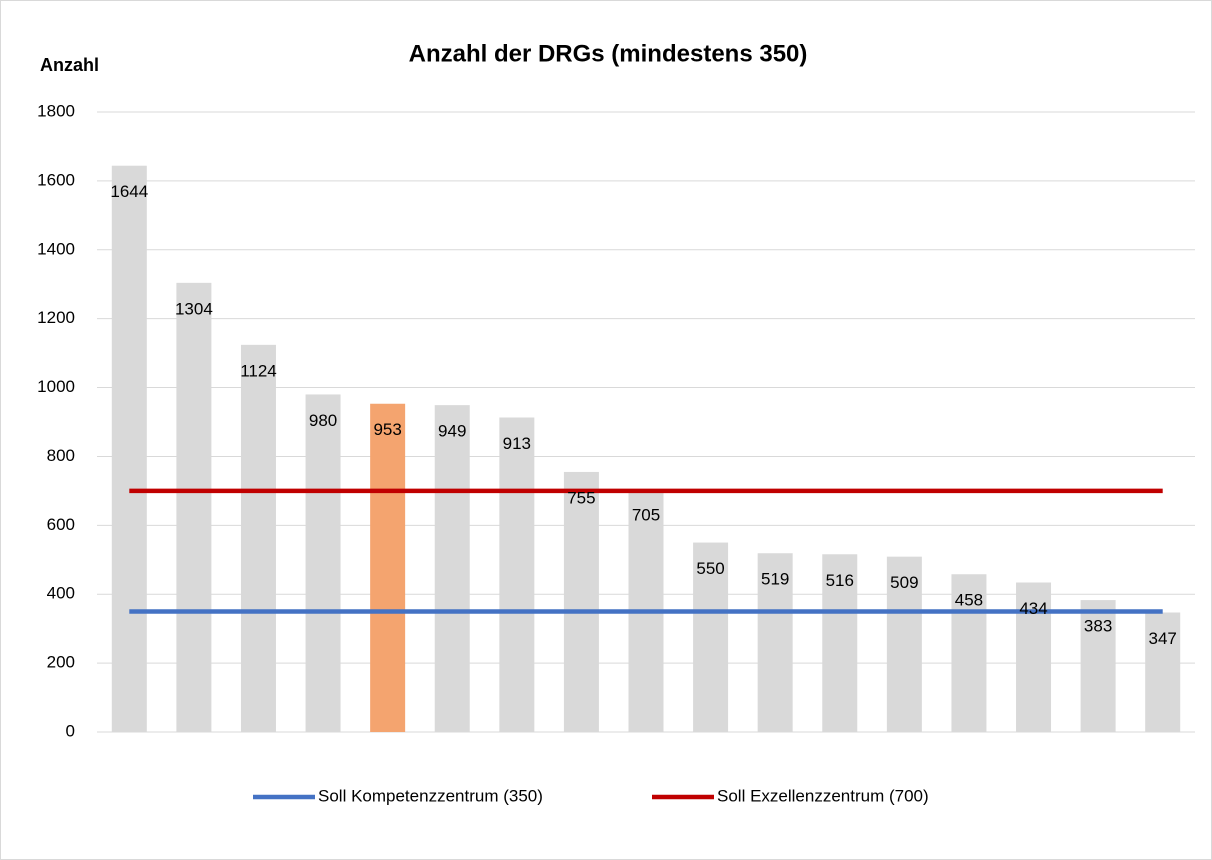 The image size is (1212, 860). Describe the element at coordinates (452, 431) in the screenshot. I see `data-label: 949` at that location.